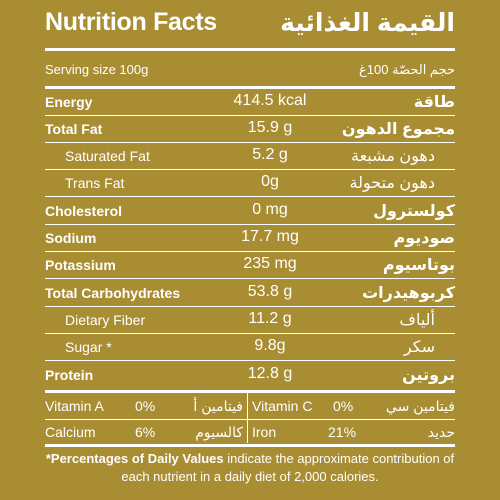  Describe the element at coordinates (414, 211) in the screenshot. I see `nutrient-name-arabic: كولسترول` at that location.